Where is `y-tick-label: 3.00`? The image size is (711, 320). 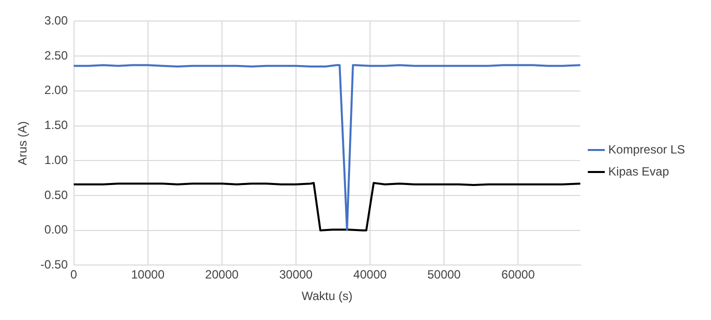
y-tick-label: 3.00 is located at coordinates (56, 21).